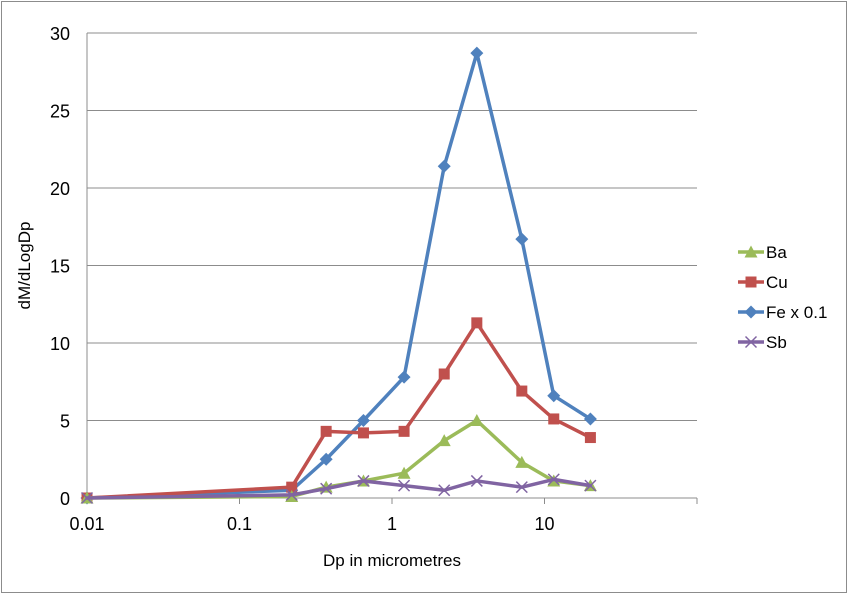  I want to click on y-tick-label: 25, so click(60, 112).